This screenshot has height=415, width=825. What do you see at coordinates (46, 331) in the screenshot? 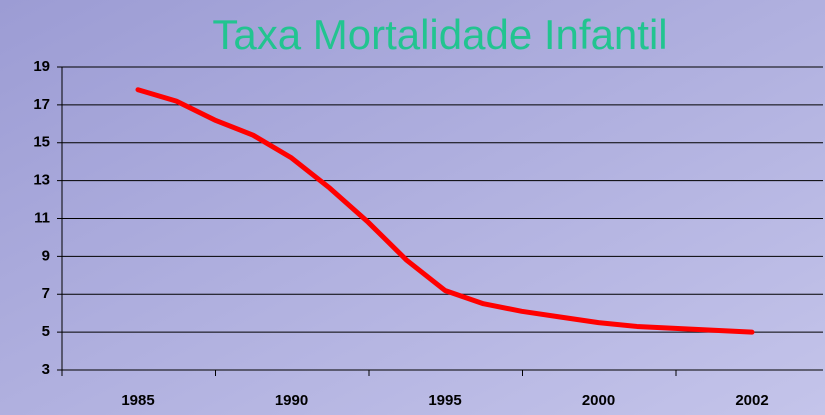
I see `y-tick-label: 5` at bounding box center [46, 331].